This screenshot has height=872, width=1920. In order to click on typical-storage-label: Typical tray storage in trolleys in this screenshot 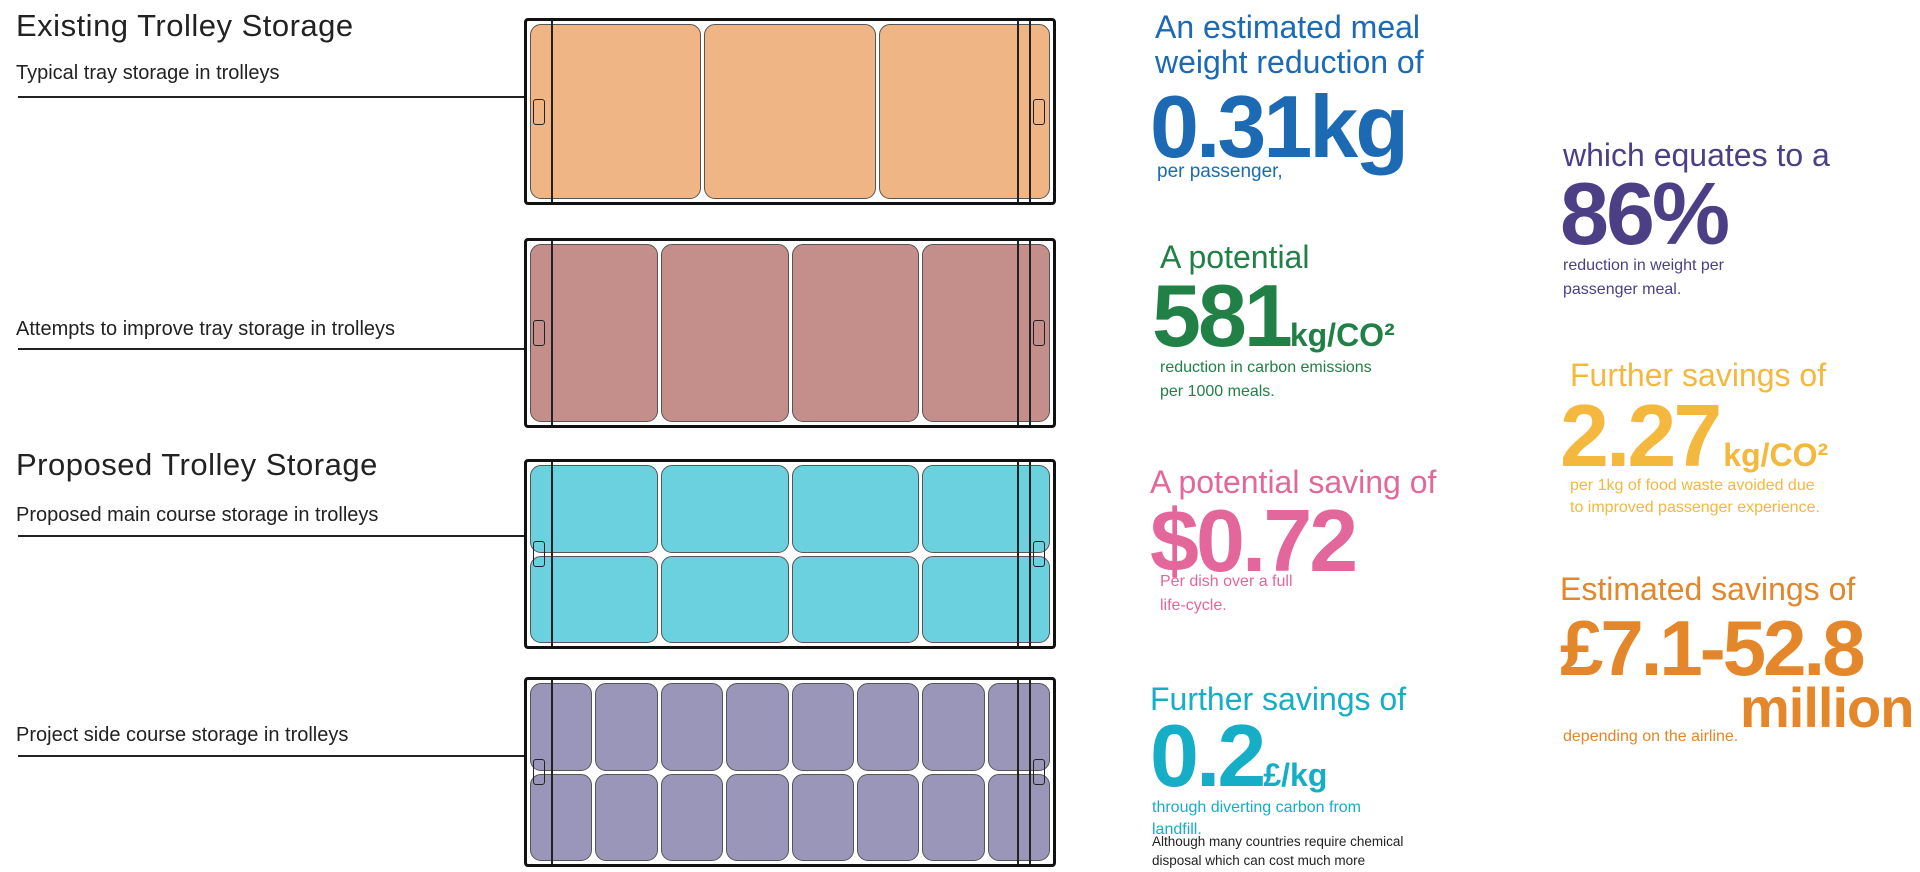, I will do `click(148, 73)`.